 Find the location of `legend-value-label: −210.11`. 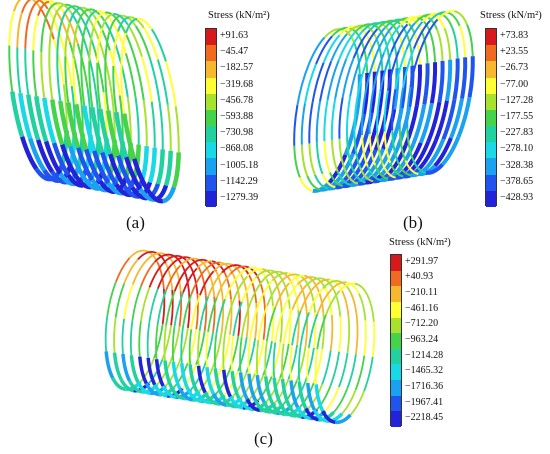

legend-value-label: −210.11 is located at coordinates (421, 293).